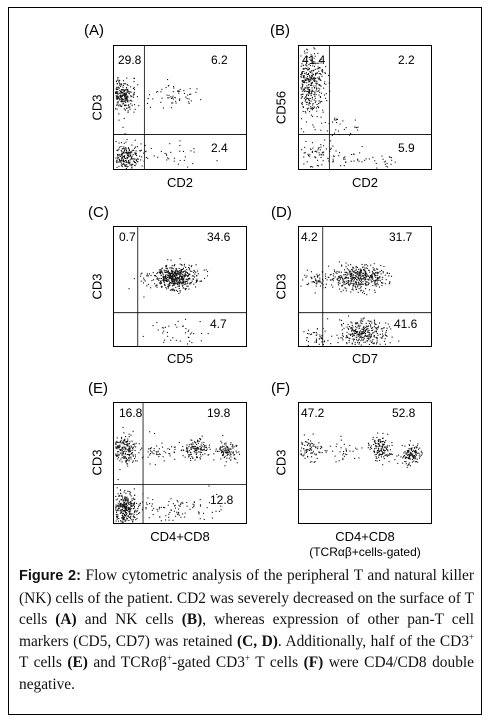 Image resolution: width=490 pixels, height=723 pixels. What do you see at coordinates (219, 413) in the screenshot?
I see `quadrant-ur-e: 19.8` at bounding box center [219, 413].